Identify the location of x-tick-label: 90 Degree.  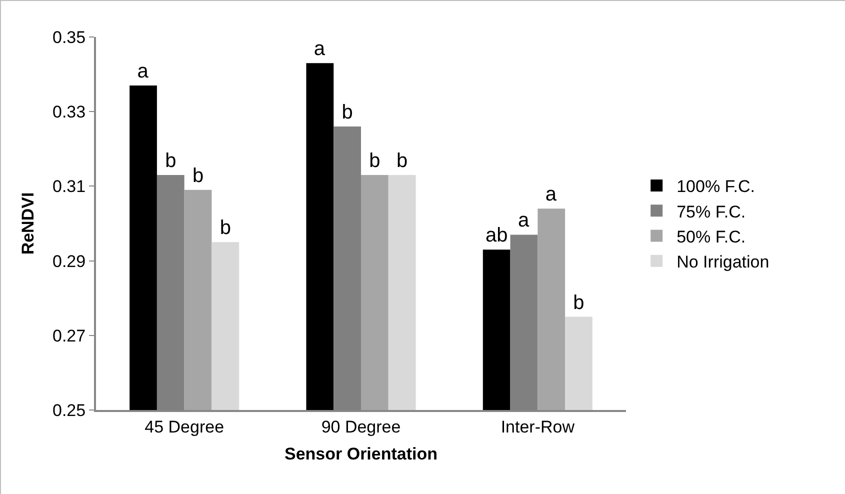
(361, 426).